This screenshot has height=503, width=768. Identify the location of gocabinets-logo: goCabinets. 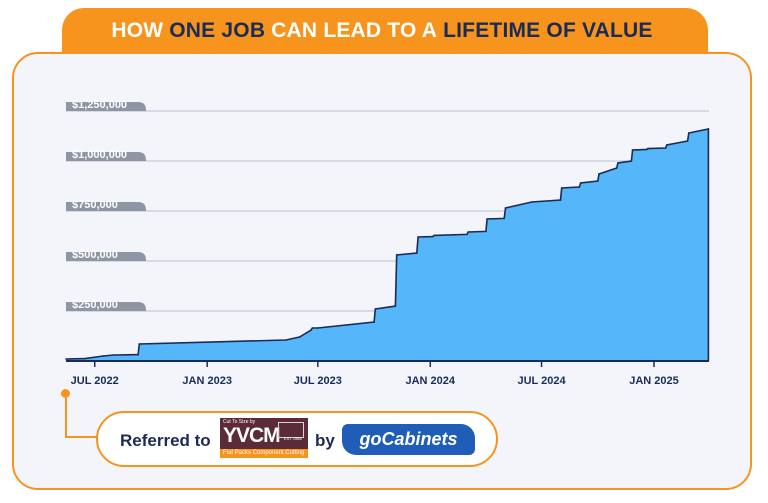
(408, 439).